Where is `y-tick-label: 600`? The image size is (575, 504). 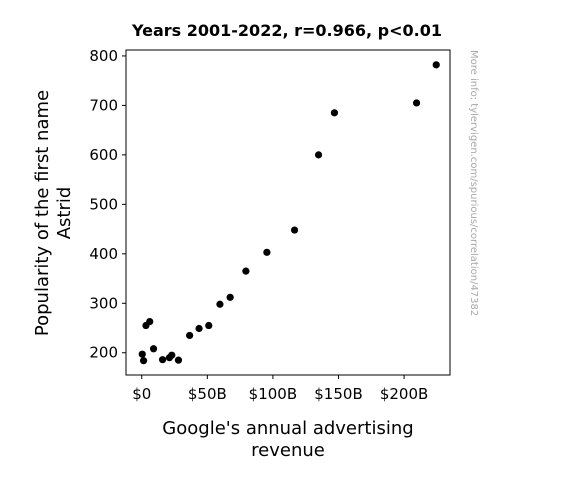
y-tick-label: 600 is located at coordinates (103, 155).